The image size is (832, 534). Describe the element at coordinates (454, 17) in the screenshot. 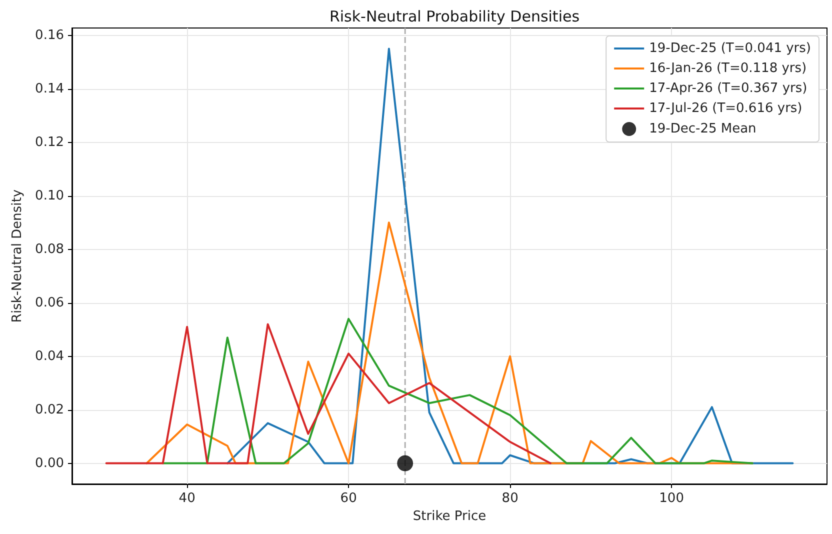

I see `chart-title: Risk-Neutral Probability Densities` at that location.